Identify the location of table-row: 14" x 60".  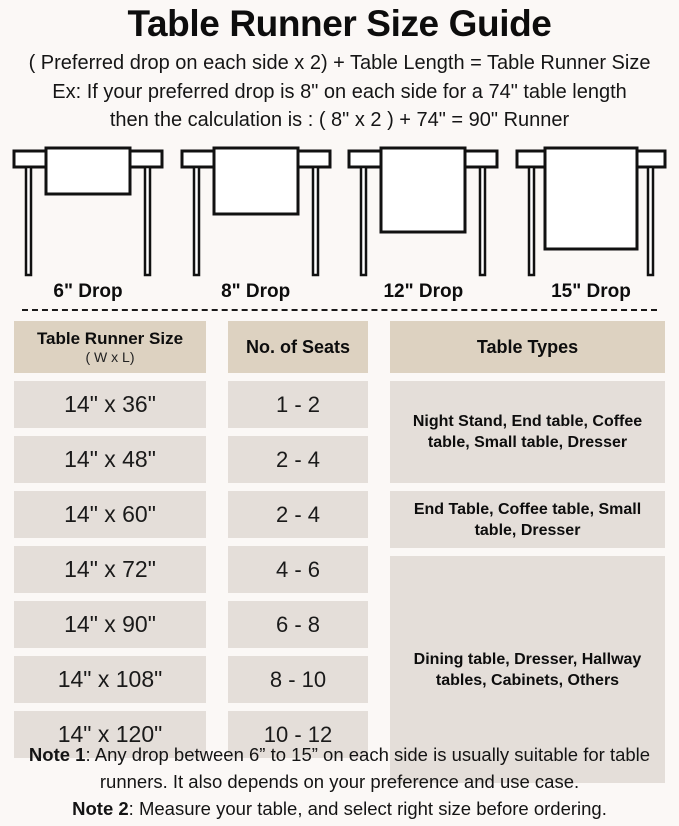
(110, 514).